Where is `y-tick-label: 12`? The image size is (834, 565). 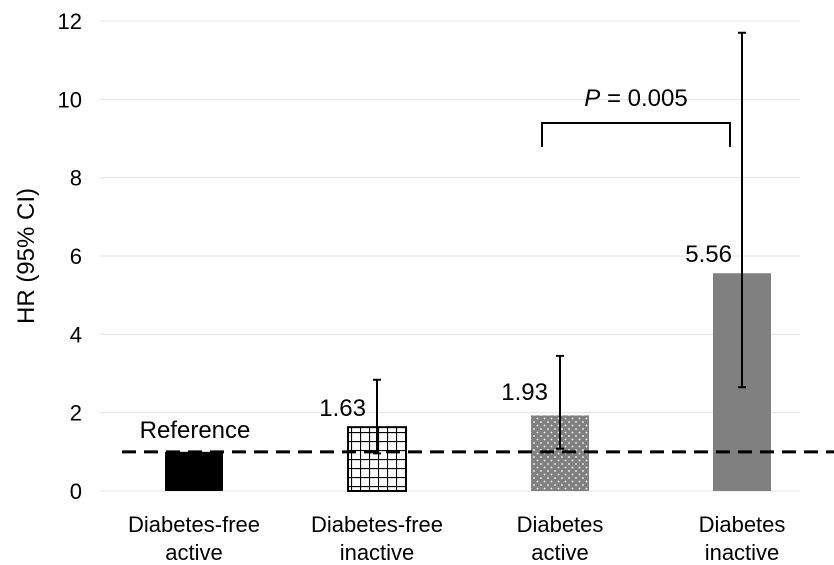 y-tick-label: 12 is located at coordinates (70, 21).